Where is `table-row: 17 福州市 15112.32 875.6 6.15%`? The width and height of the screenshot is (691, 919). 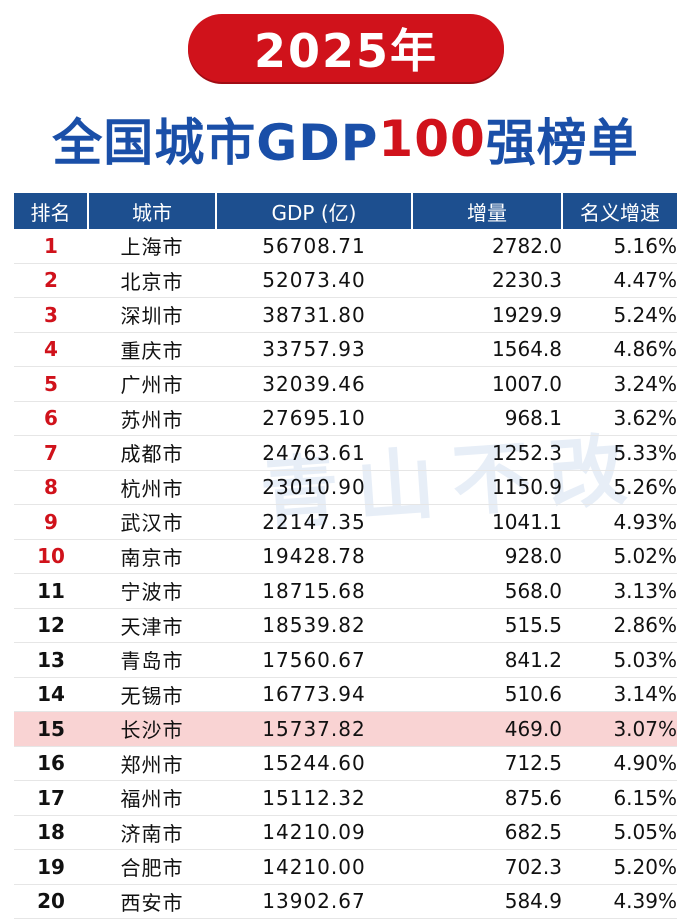
table-row: 17 福州市 15112.32 875.6 6.15% is located at coordinates (345, 798).